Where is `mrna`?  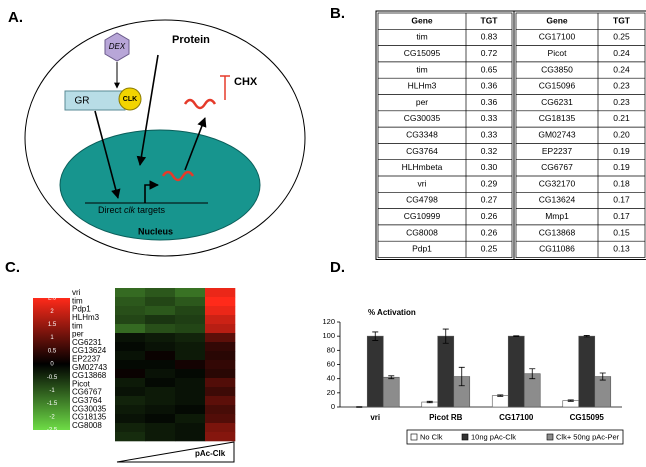 mrna is located at coordinates (178, 176).